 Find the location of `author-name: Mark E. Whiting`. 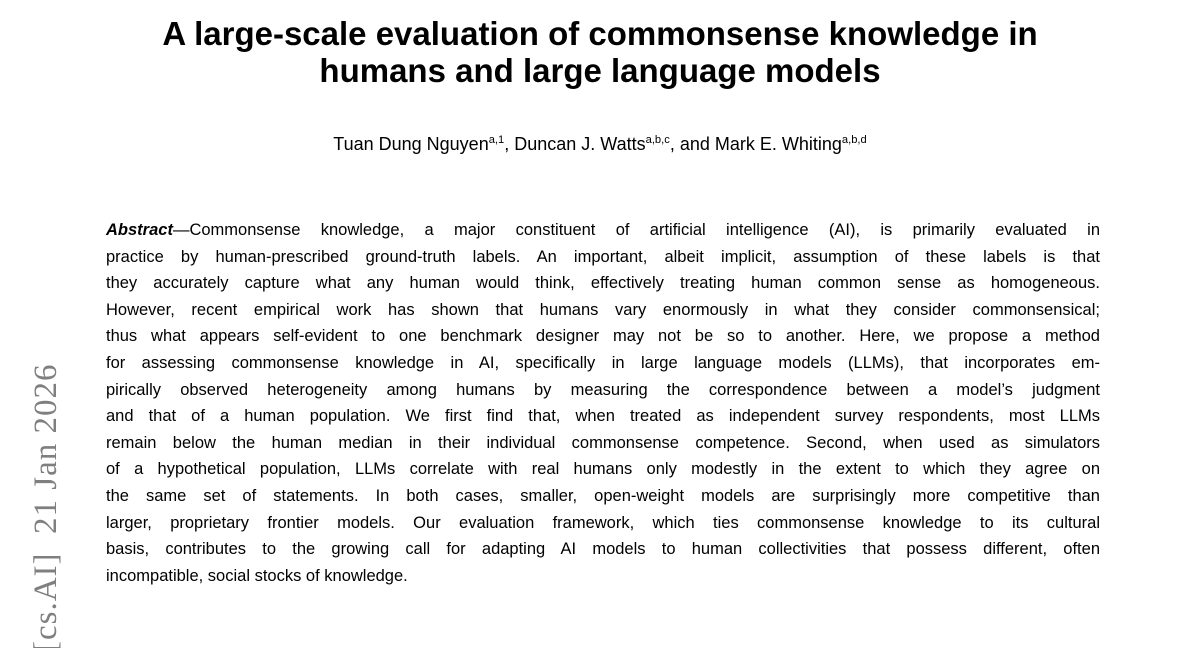

author-name: Mark E. Whiting is located at coordinates (778, 144).